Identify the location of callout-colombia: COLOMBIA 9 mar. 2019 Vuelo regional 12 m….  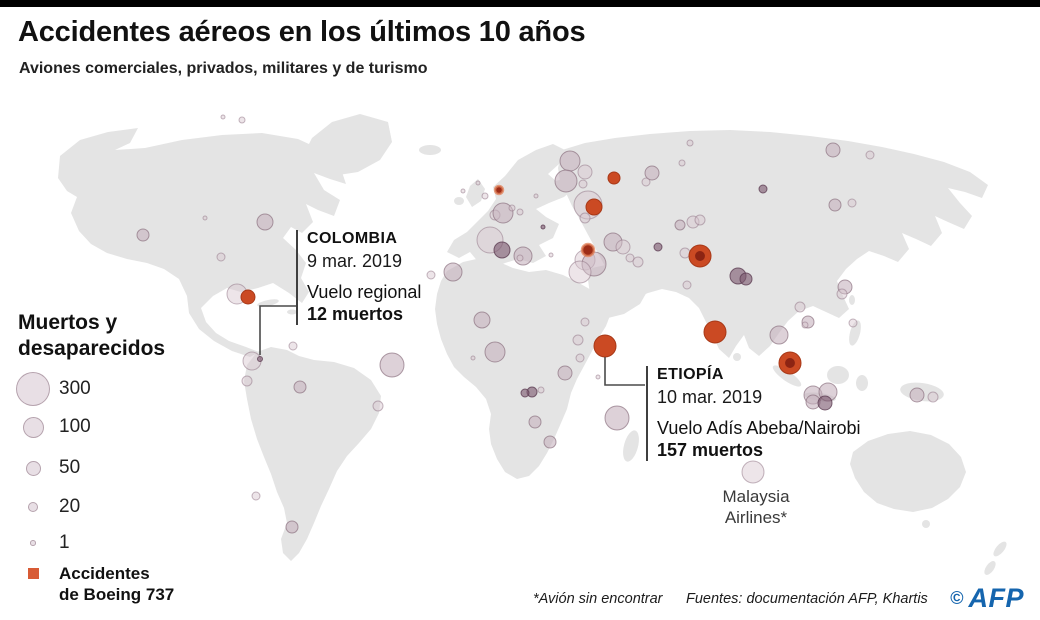
(358, 277).